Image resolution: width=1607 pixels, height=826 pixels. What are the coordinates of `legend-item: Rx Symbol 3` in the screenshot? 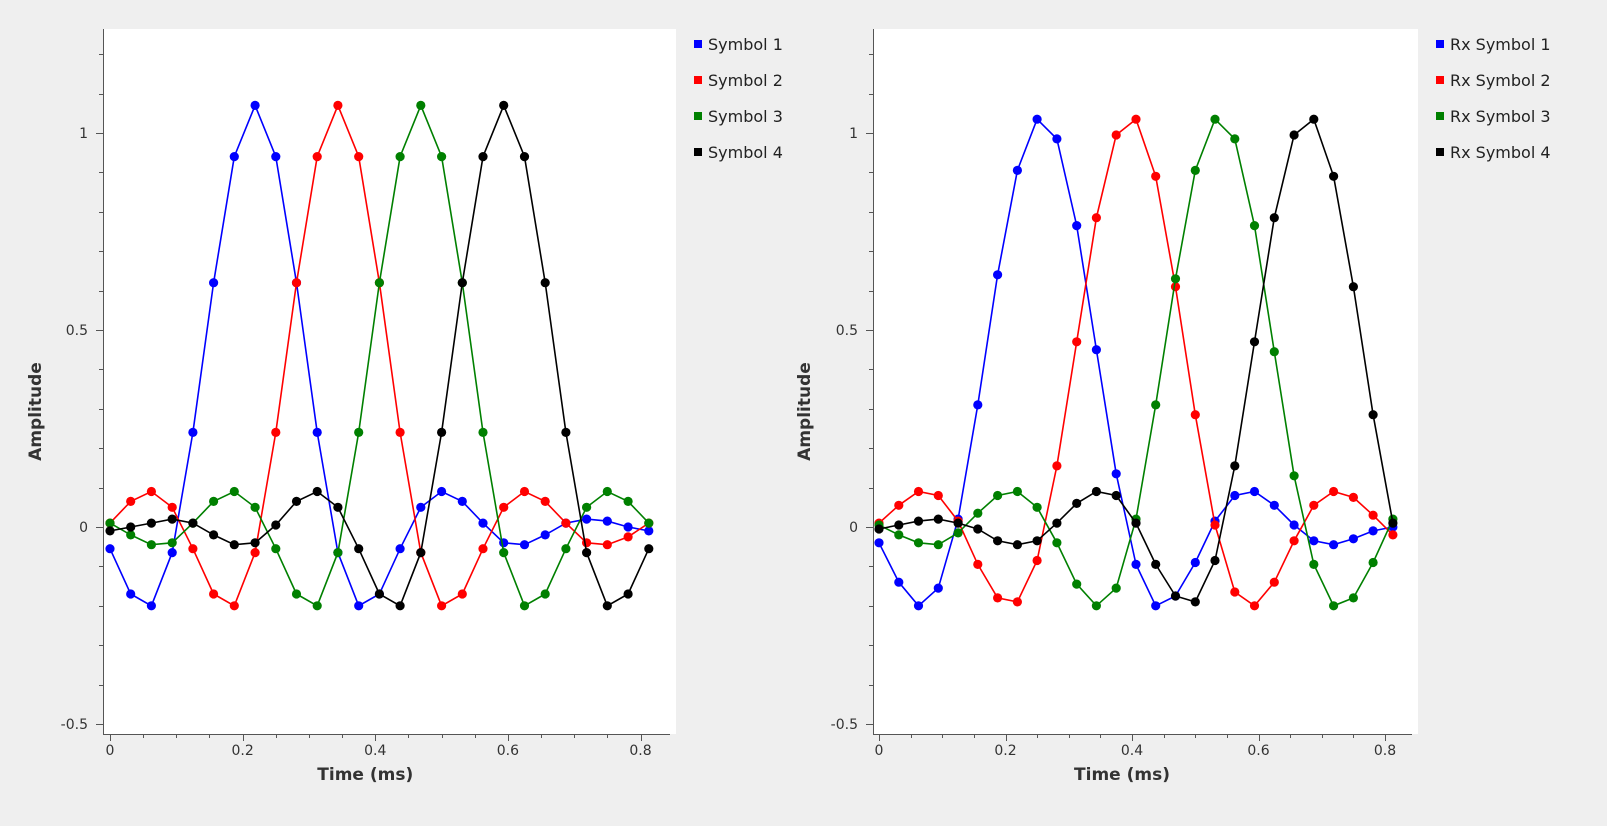 It's located at (1493, 116).